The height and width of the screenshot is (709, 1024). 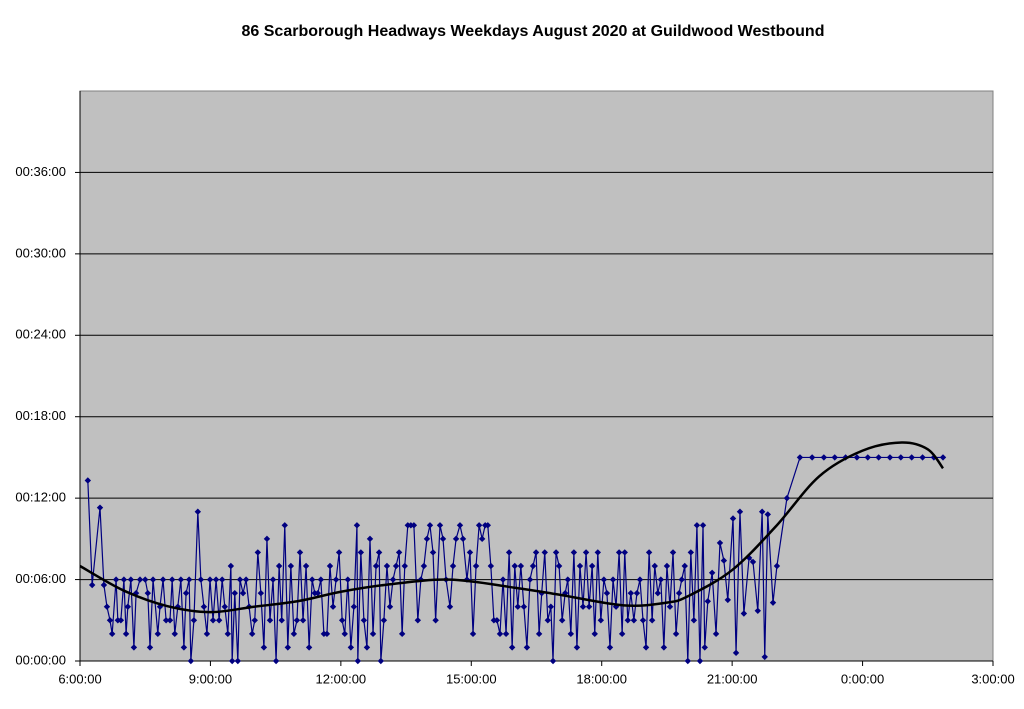 What do you see at coordinates (862, 678) in the screenshot?
I see `x-tick-label: 0:00:00` at bounding box center [862, 678].